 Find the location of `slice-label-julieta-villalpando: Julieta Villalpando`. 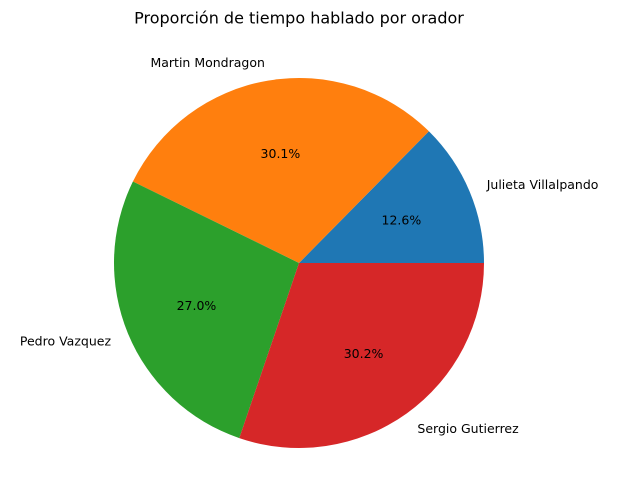

slice-label-julieta-villalpando: Julieta Villalpando is located at coordinates (542, 184).